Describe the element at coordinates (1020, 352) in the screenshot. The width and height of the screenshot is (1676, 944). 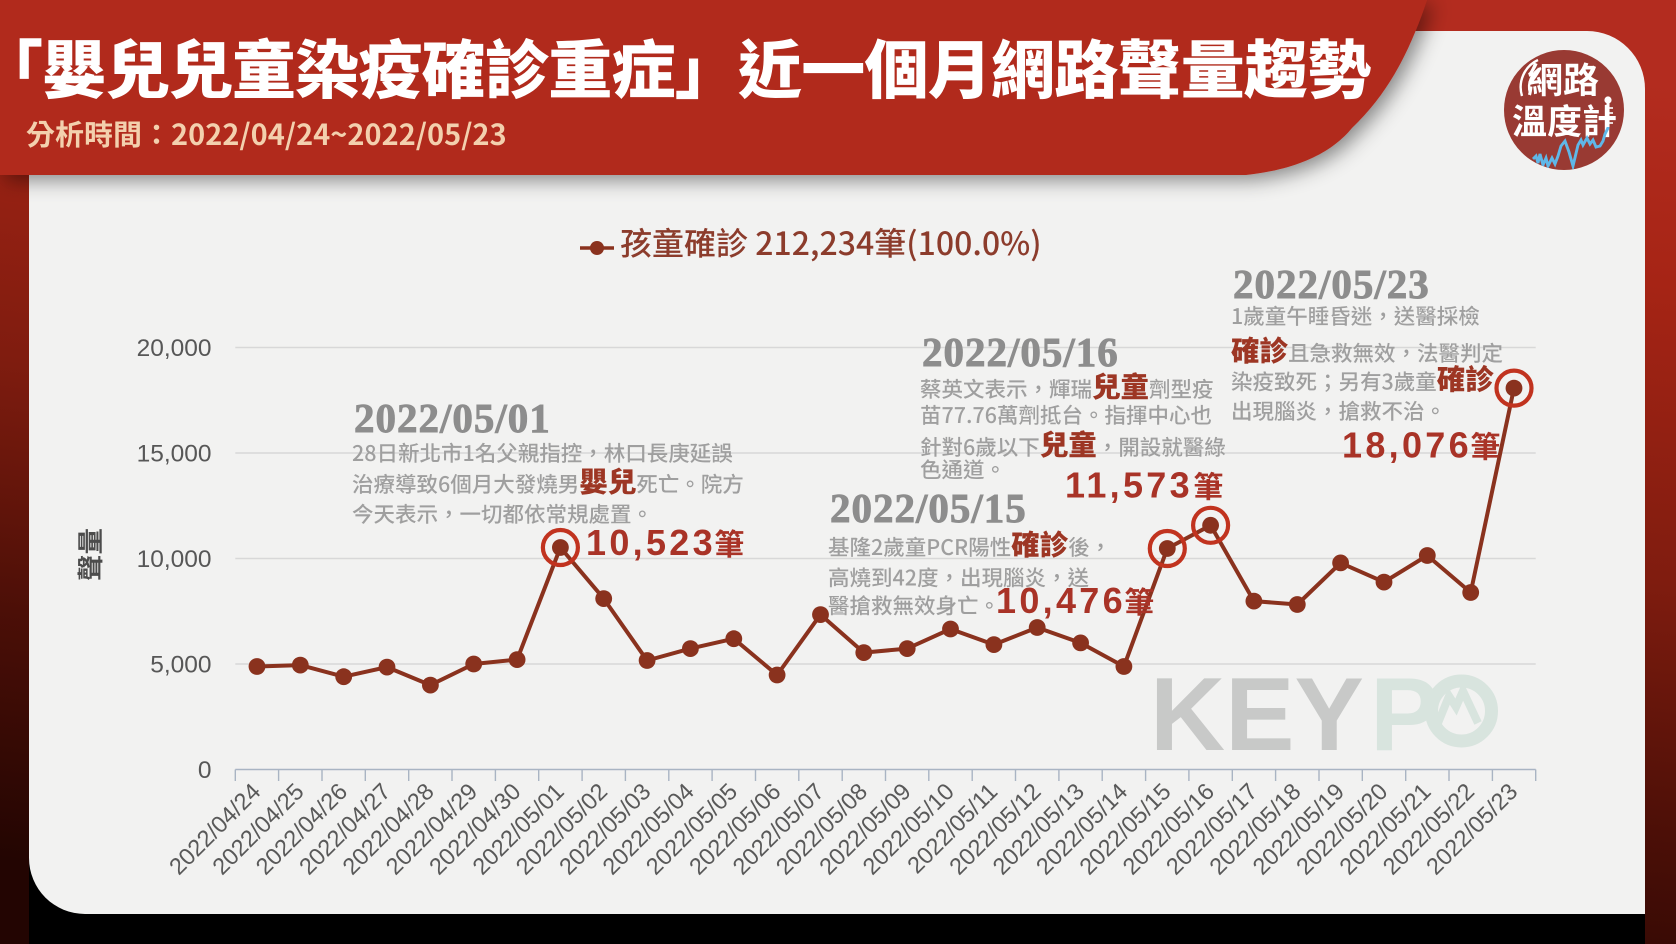
I see `svg-text: 2022/05/16` at that location.